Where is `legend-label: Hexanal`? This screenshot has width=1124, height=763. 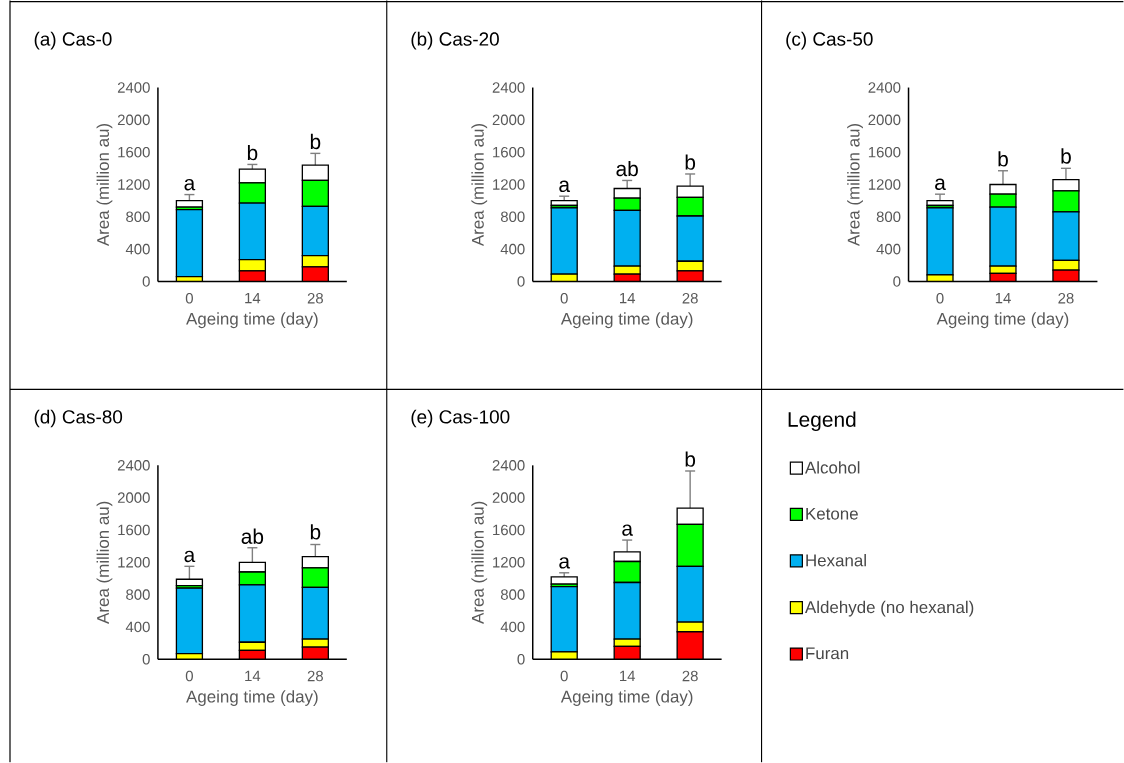
legend-label: Hexanal is located at coordinates (836, 560).